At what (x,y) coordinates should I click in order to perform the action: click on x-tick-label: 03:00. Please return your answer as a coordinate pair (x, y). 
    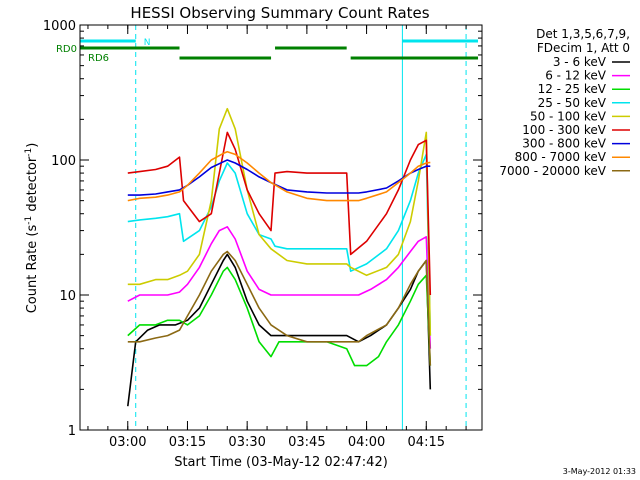
    Looking at the image, I should click on (127, 442).